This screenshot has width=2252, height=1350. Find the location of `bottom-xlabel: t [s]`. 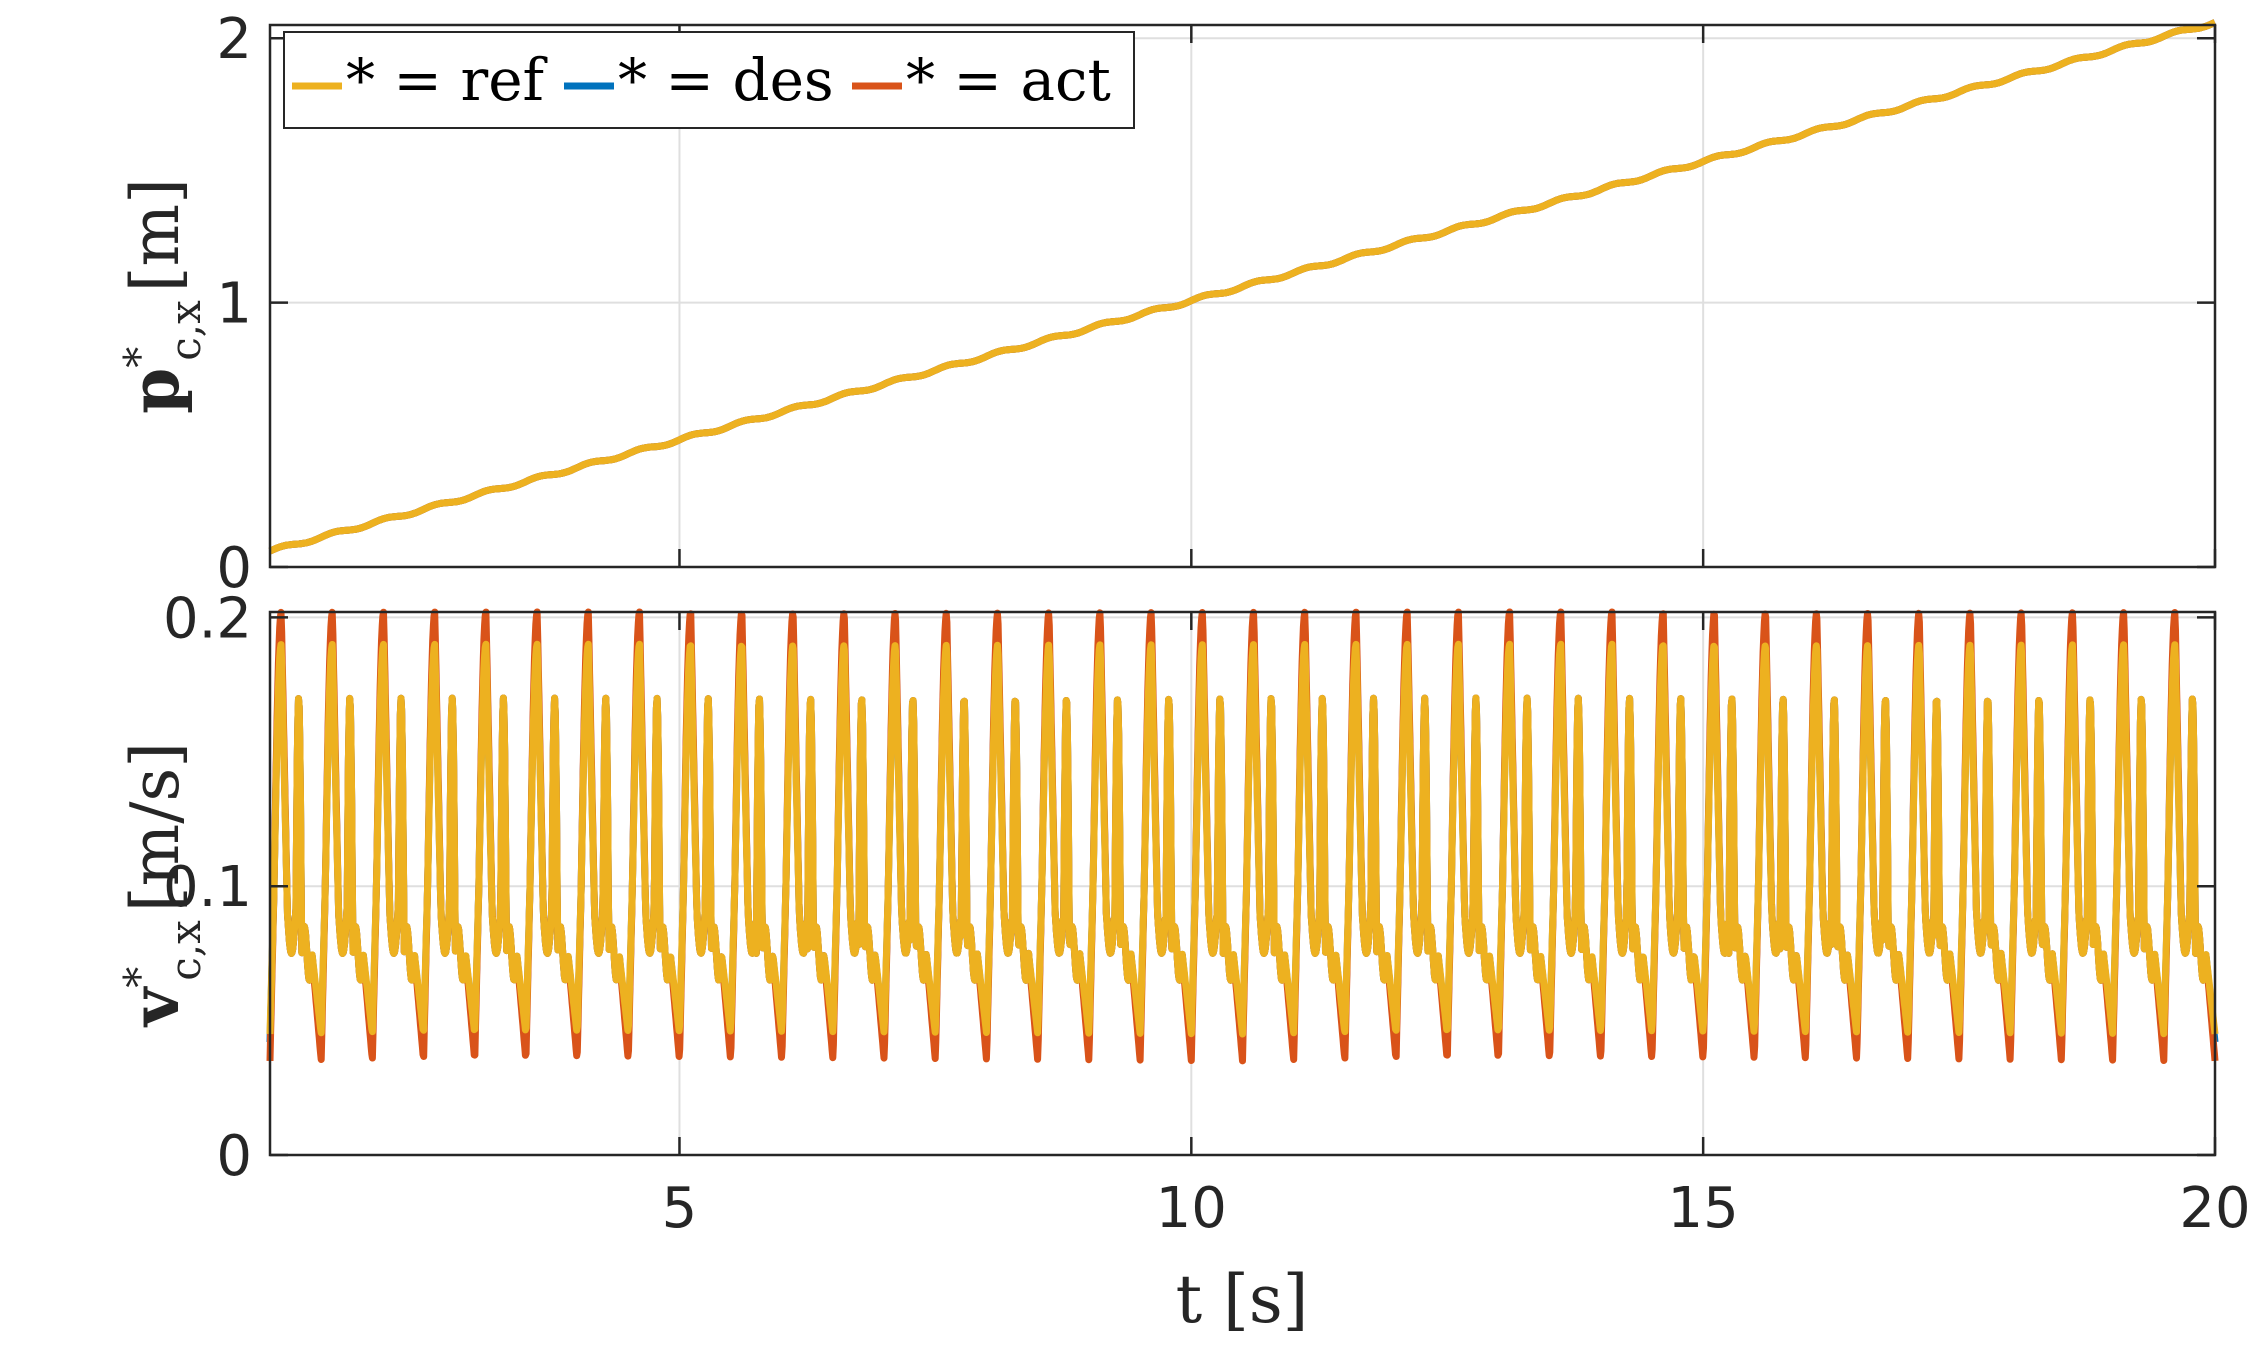

bottom-xlabel: t [s] is located at coordinates (1242, 1299).